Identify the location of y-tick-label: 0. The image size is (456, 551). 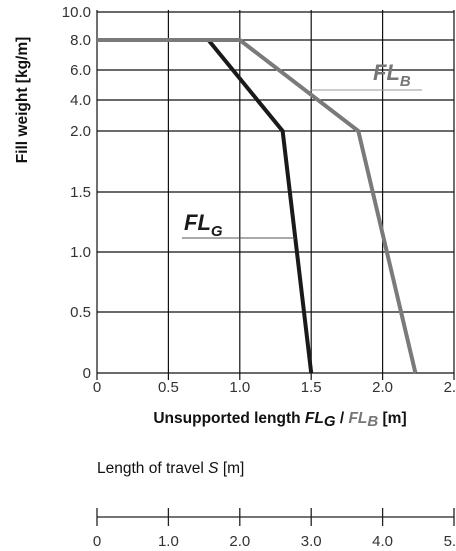
(87, 373).